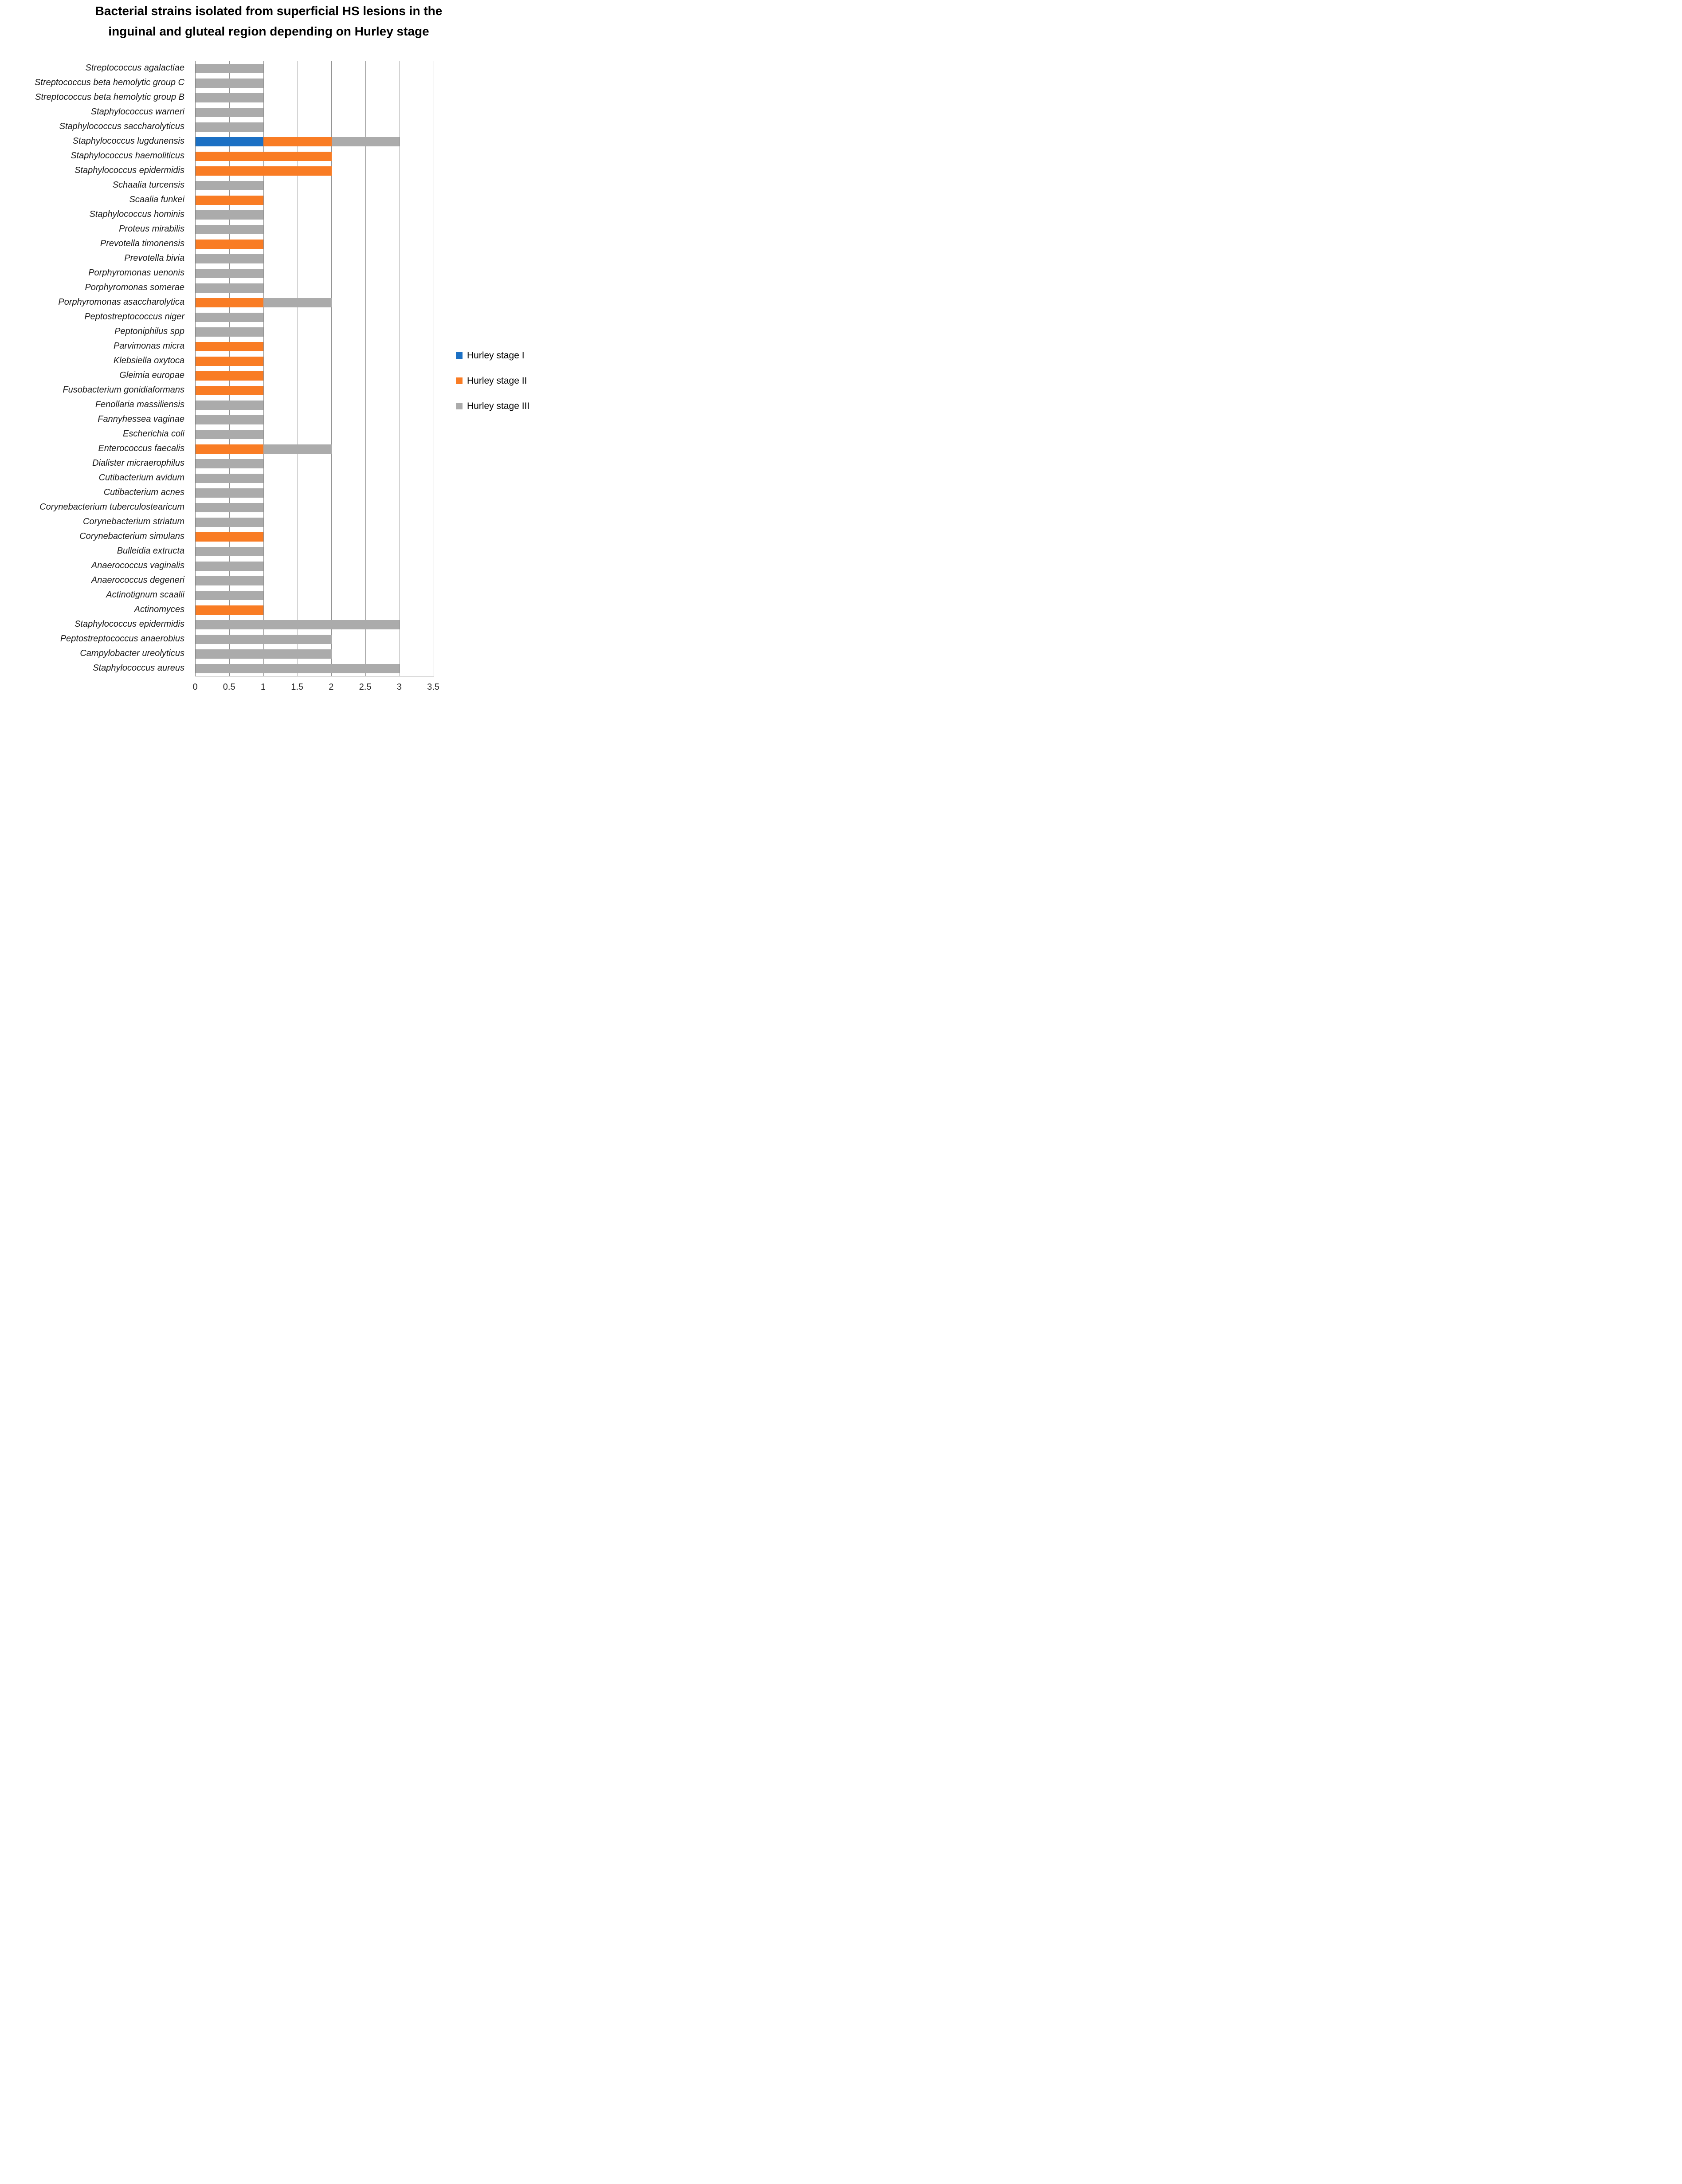  I want to click on x-tick-label: 2.5, so click(365, 687).